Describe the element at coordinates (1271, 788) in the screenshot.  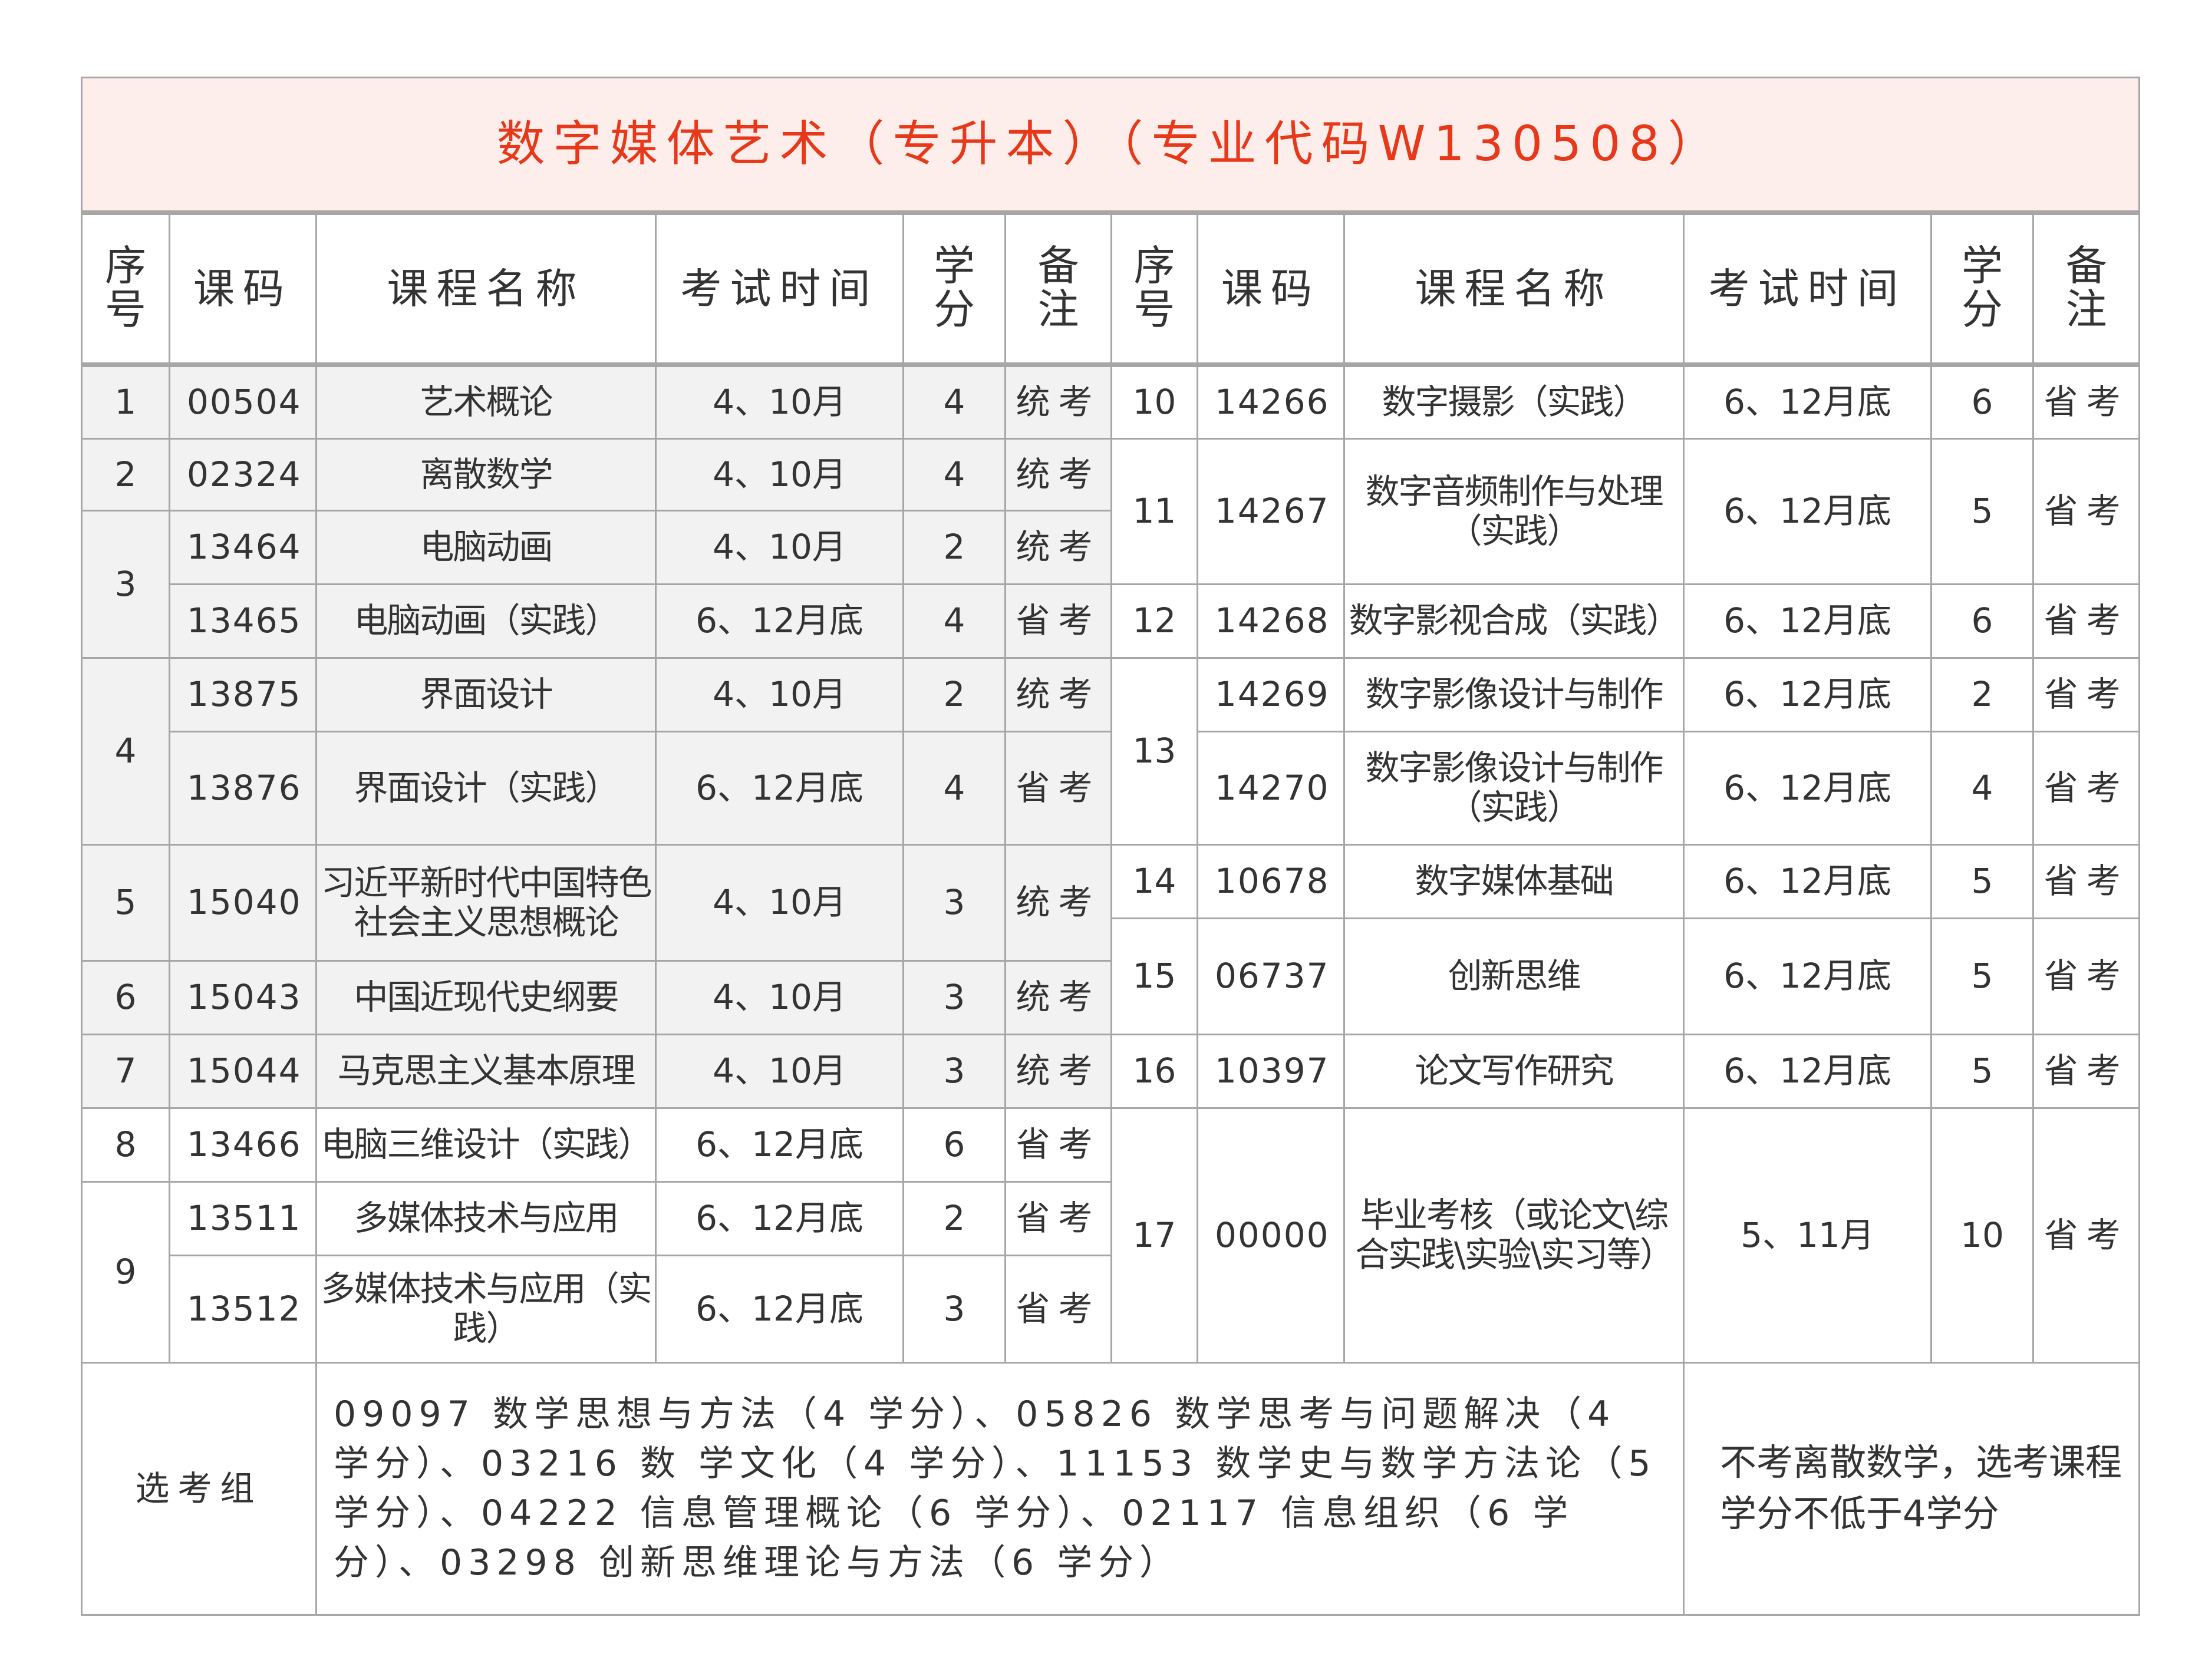
I see `right-course-code: 14270` at that location.